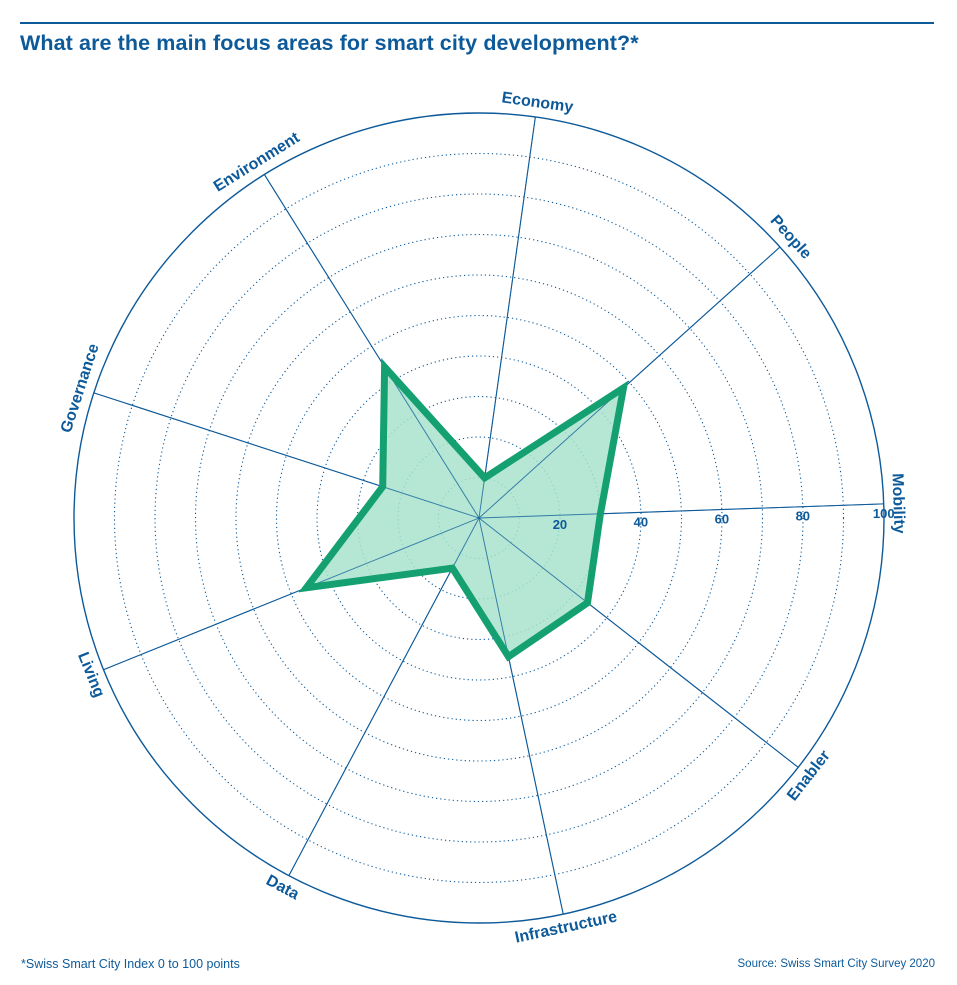 This screenshot has width=957, height=985. What do you see at coordinates (836, 964) in the screenshot?
I see `source-note: Source: Swiss Smart City Survey 2020` at bounding box center [836, 964].